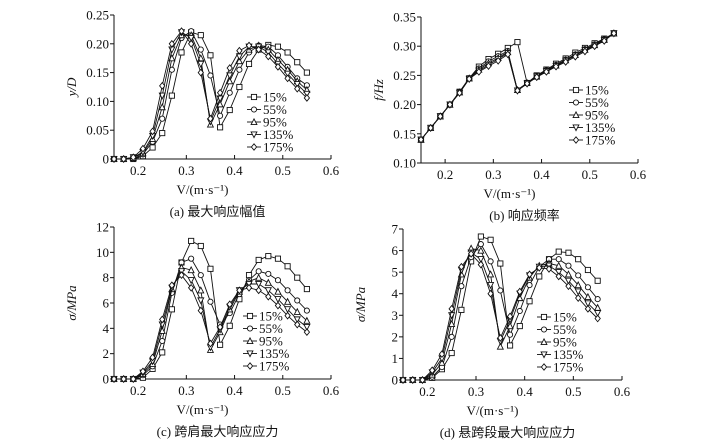 This screenshot has width=720, height=443. I want to click on panel-caption: (b) 响应频率, so click(524, 215).